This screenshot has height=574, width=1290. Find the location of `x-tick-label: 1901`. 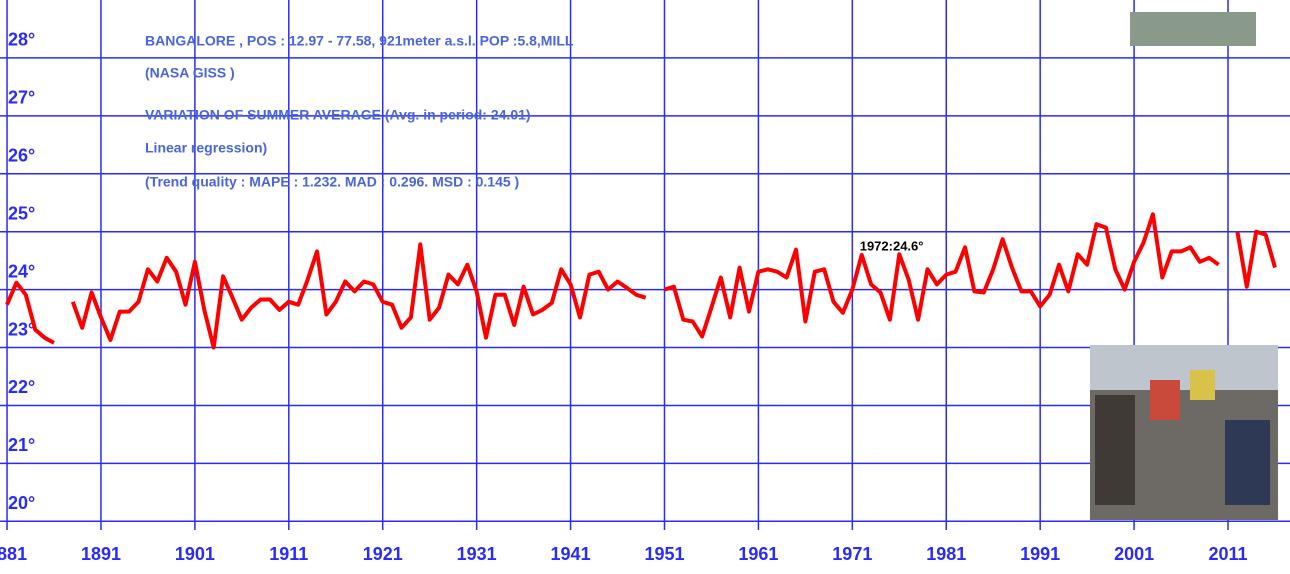

x-tick-label: 1901 is located at coordinates (195, 554).